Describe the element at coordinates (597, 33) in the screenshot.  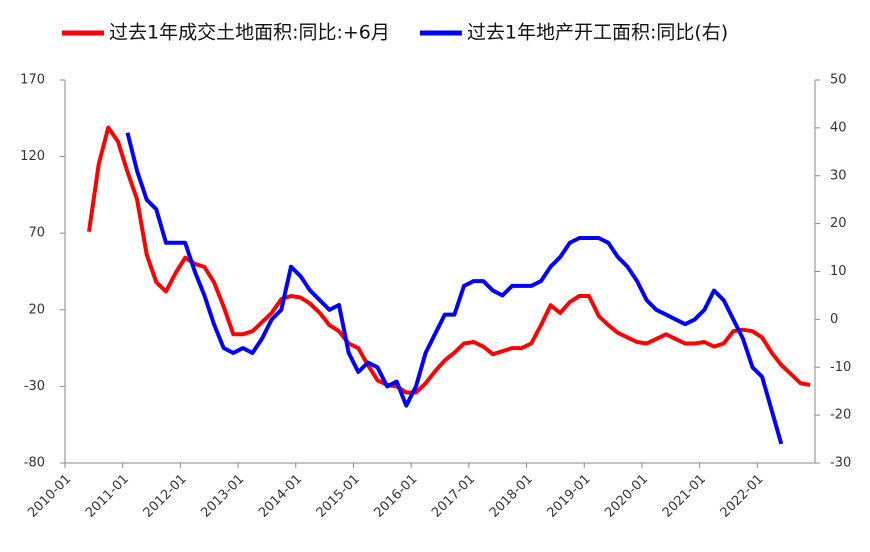
I see `legend-label: 过去1年地产开工面积:同比(右)` at that location.